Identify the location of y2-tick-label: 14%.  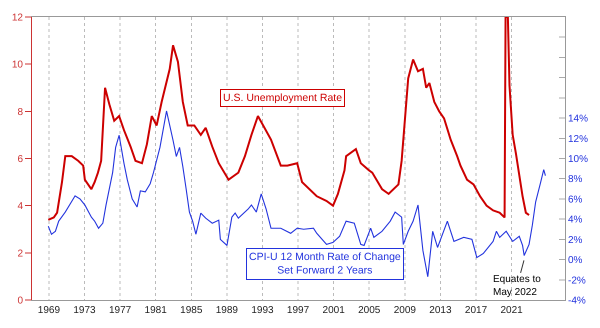
(578, 119).